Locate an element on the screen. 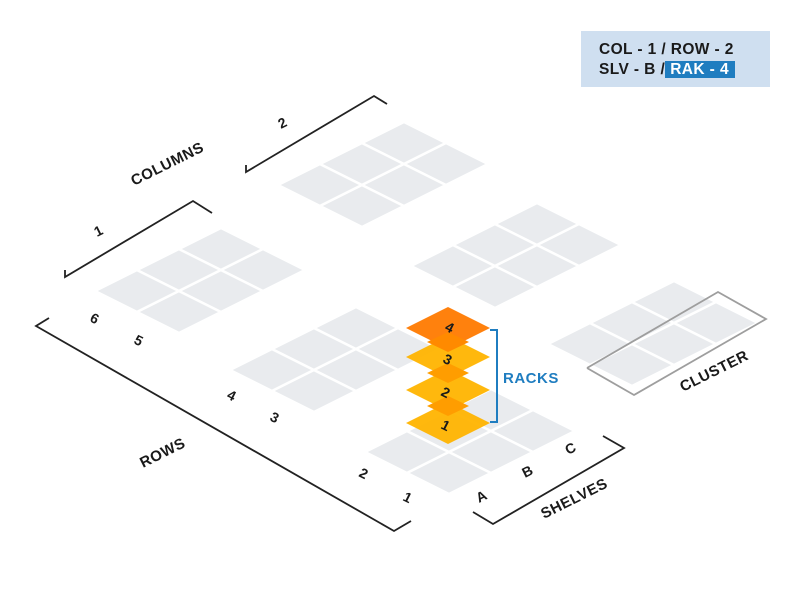 Image resolution: width=800 pixels, height=600 pixels. row-number-4: 4 is located at coordinates (232, 395).